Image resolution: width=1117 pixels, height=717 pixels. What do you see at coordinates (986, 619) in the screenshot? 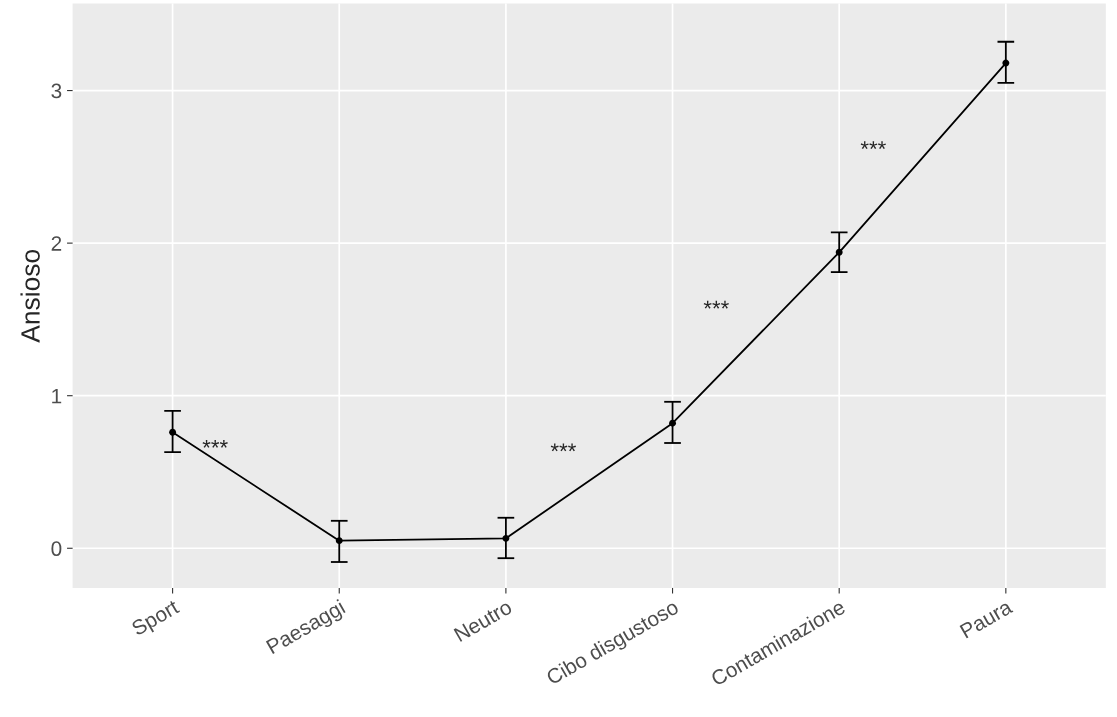
I see `x-tick-label: Paura` at bounding box center [986, 619].